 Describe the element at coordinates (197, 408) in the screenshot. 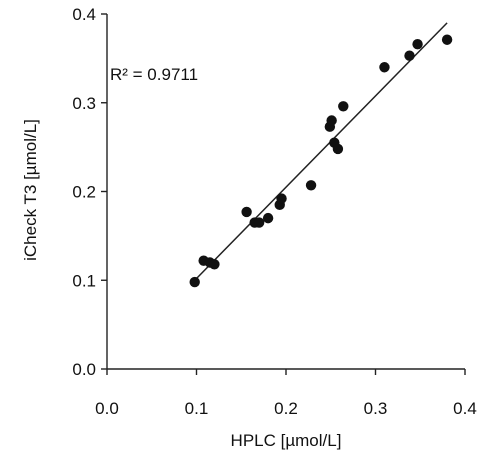

I see `x-tick-label: 0.1` at that location.